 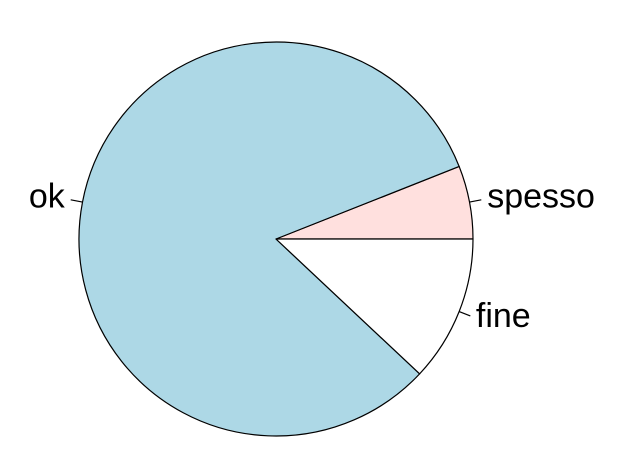 What do you see at coordinates (475, 201) in the screenshot?
I see `pie-leader-spesso` at bounding box center [475, 201].